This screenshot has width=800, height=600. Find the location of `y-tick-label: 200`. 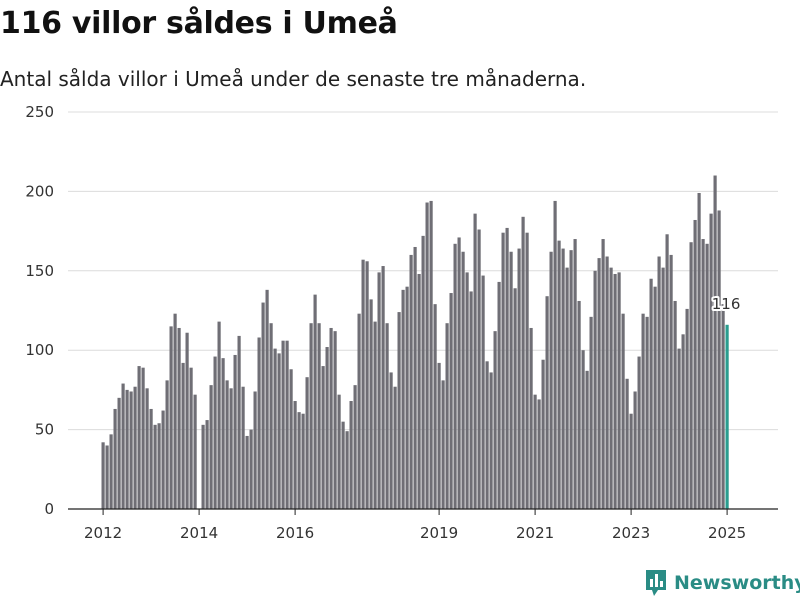

y-tick-label: 200 is located at coordinates (39, 191).